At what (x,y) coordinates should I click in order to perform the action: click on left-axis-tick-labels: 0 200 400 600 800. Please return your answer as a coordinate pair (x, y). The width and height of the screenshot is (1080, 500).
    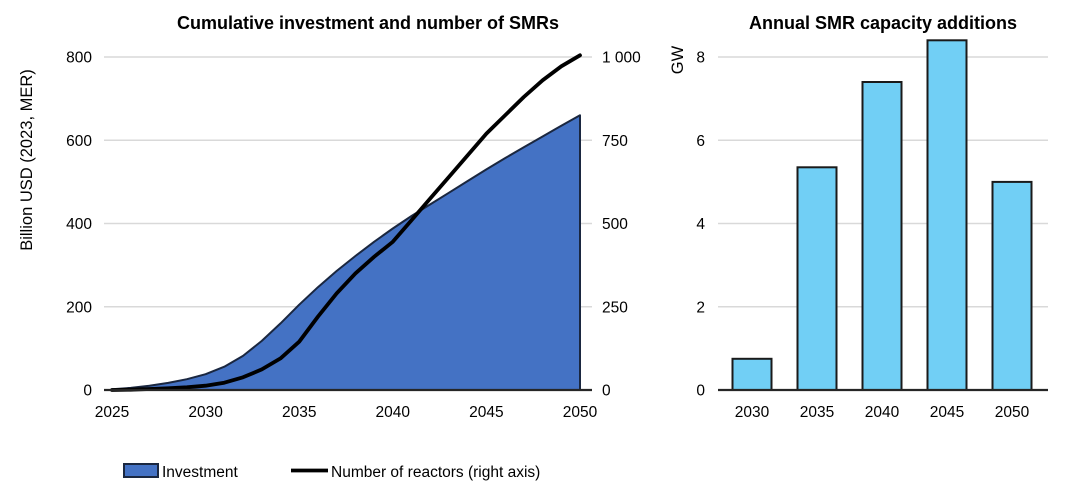
    Looking at the image, I should click on (79, 225).